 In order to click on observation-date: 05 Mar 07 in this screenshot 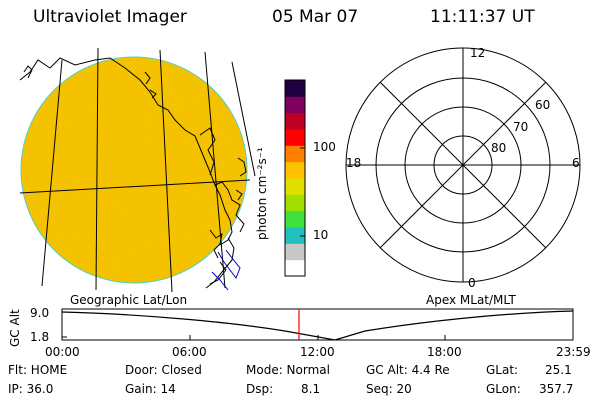, I will do `click(315, 17)`.